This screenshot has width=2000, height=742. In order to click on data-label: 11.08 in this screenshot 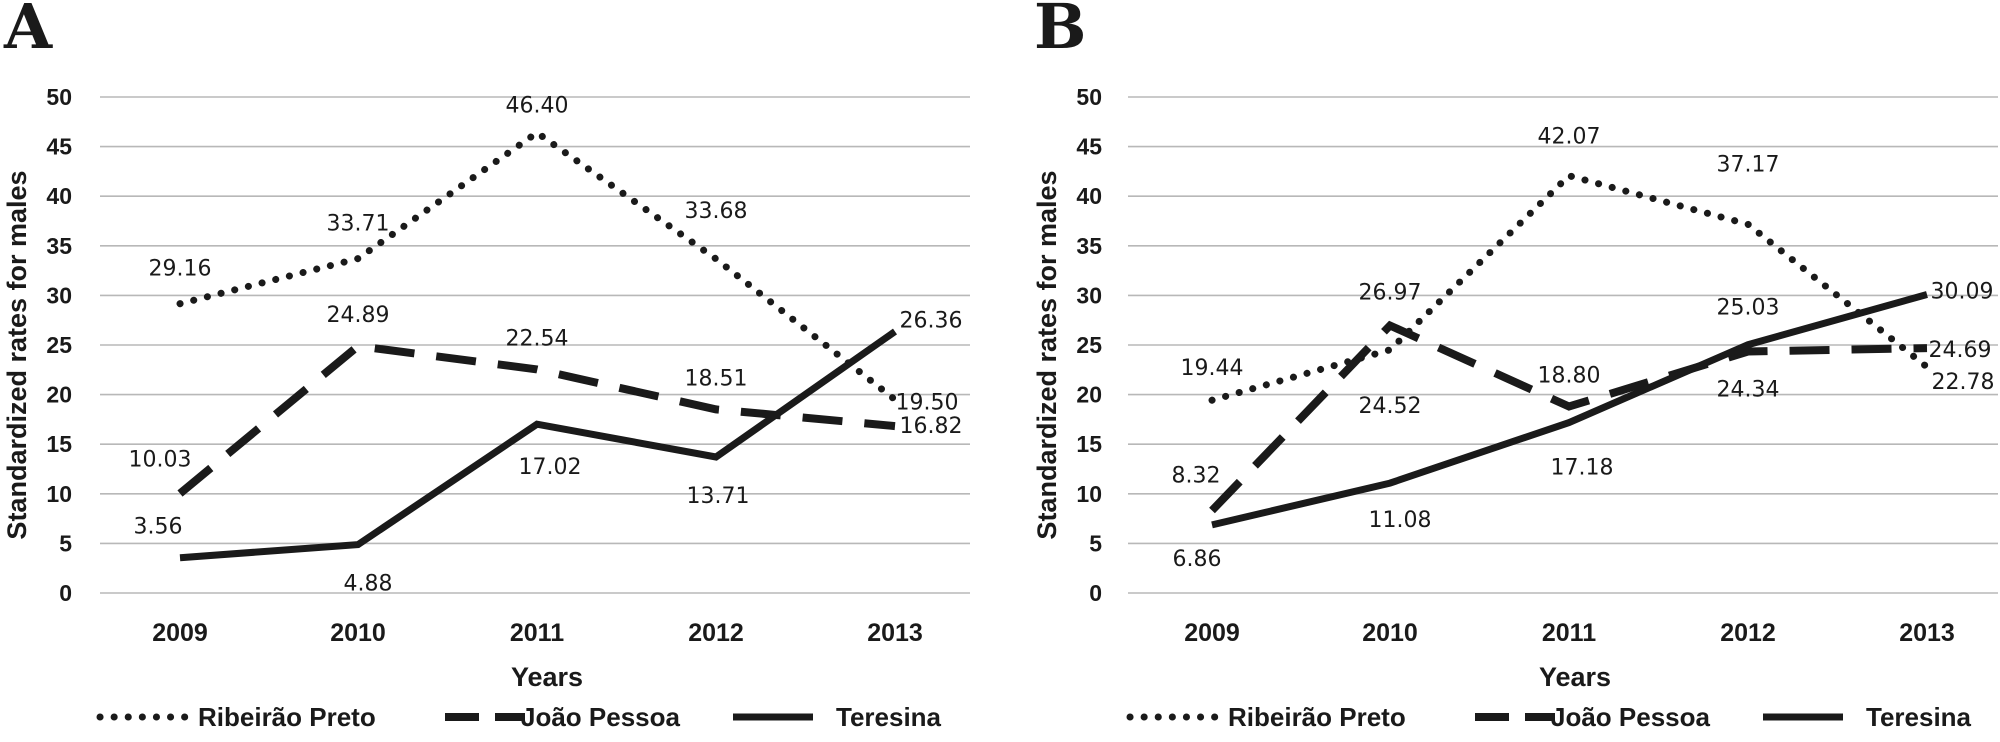, I will do `click(1400, 520)`.